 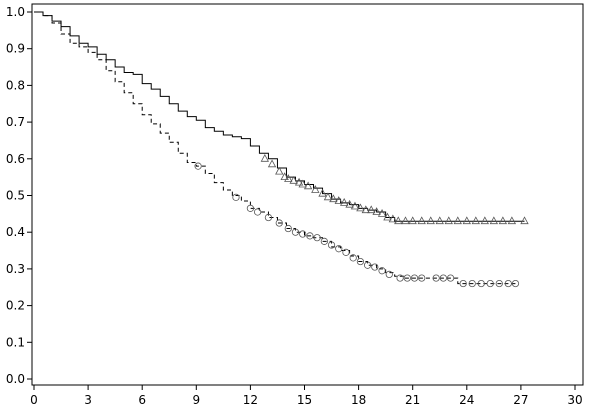 I want to click on y-tick-label: 0.9, so click(x=15, y=49).